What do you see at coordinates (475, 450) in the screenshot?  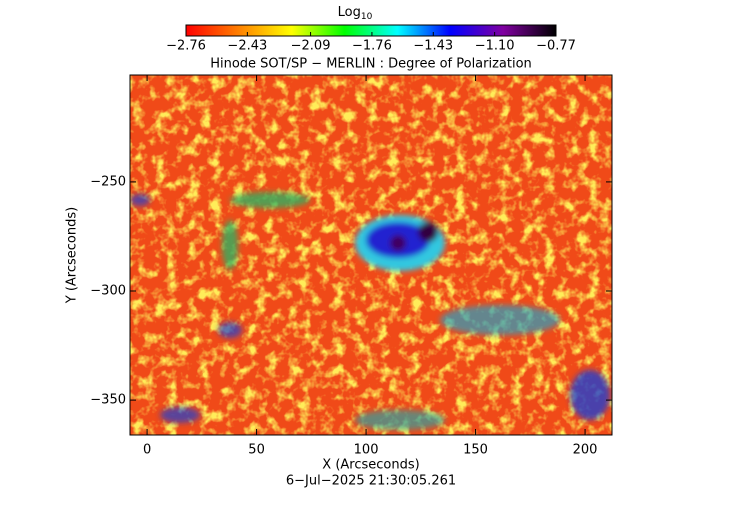 I see `x-tick-label: 150` at bounding box center [475, 450].